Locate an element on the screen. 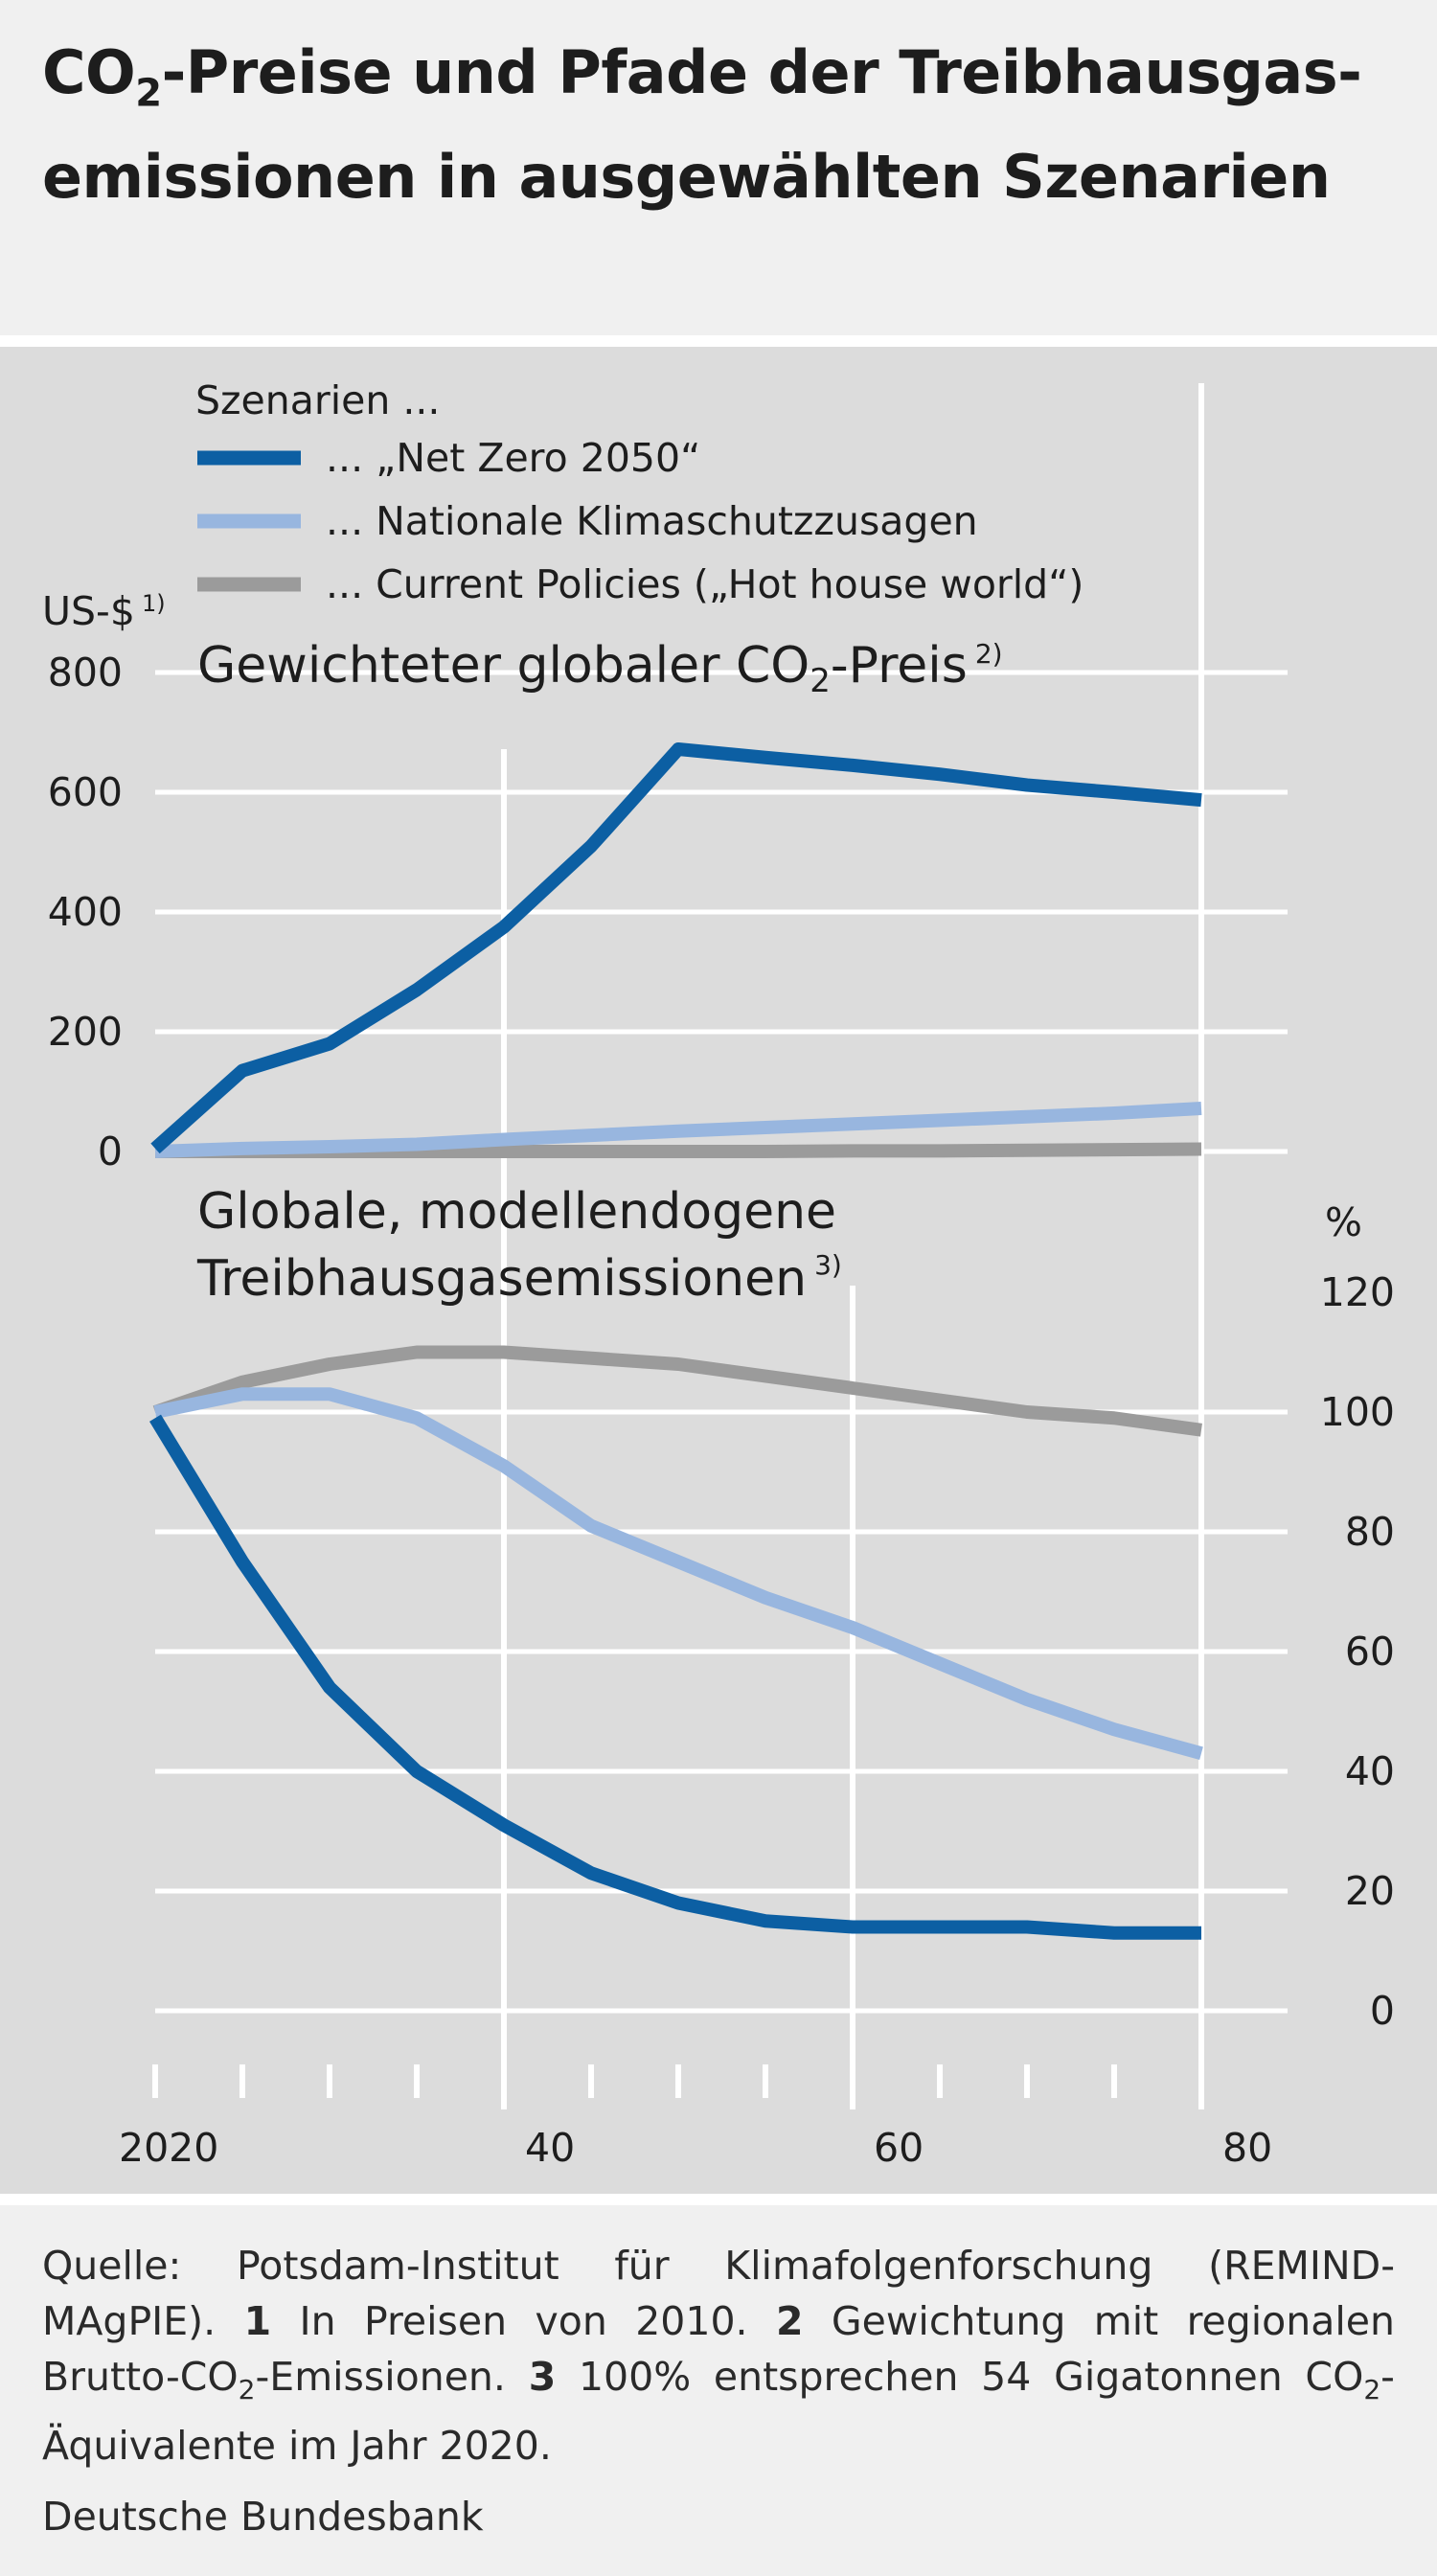 The image size is (1437, 2576). title-sub: 2 is located at coordinates (148, 93).